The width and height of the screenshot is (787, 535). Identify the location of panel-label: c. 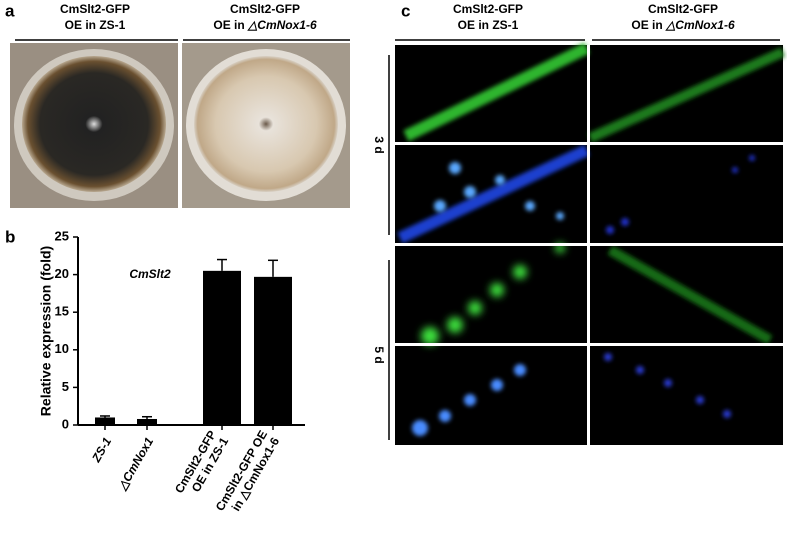
(405, 10).